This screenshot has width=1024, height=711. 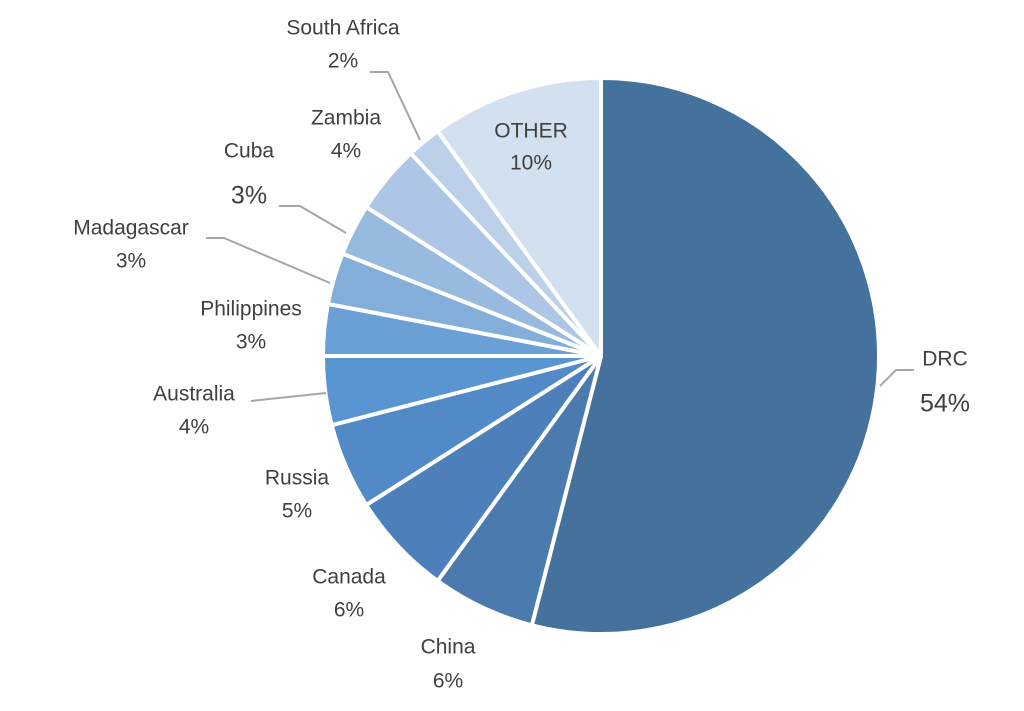 What do you see at coordinates (251, 309) in the screenshot?
I see `slice-label: Philippines` at bounding box center [251, 309].